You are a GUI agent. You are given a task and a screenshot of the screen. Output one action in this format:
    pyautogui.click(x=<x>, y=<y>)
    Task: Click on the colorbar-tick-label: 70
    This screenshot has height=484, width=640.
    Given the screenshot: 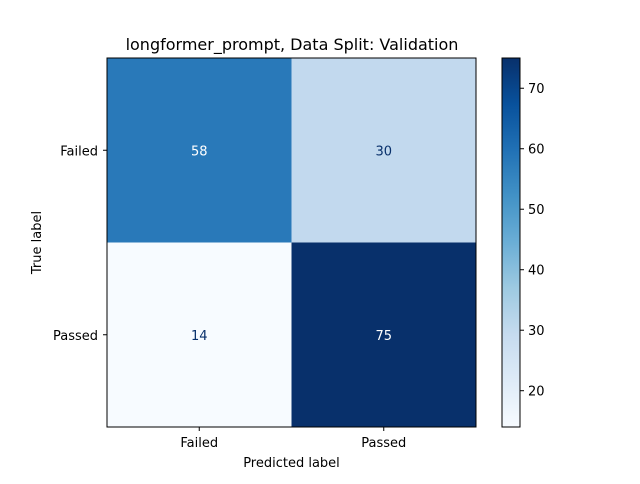 What is the action you would take?
    pyautogui.click(x=536, y=89)
    